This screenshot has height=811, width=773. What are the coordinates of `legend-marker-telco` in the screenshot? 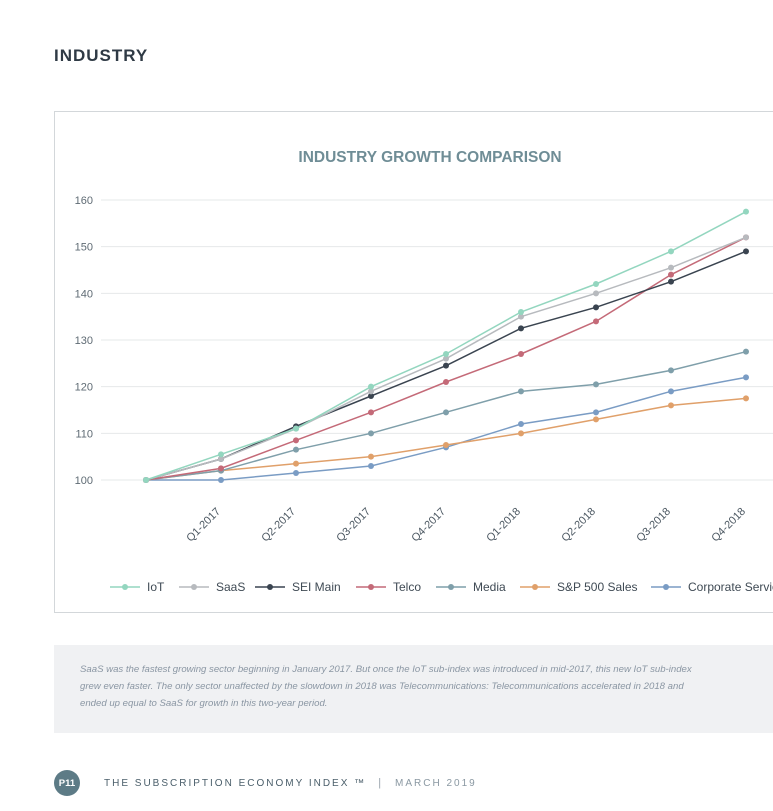 It's located at (371, 587).